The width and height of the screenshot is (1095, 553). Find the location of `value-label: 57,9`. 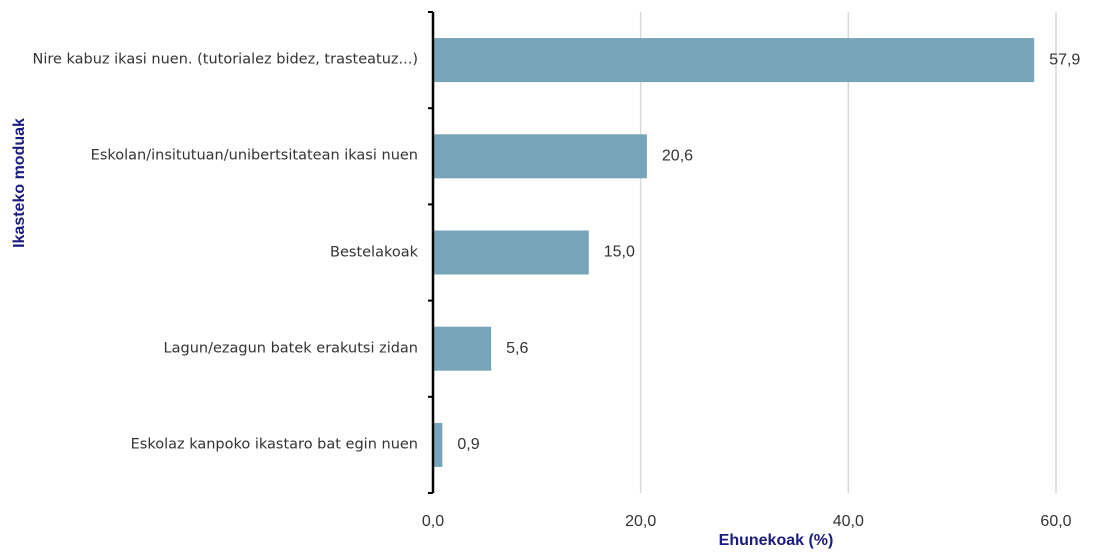

value-label: 57,9 is located at coordinates (1064, 59).